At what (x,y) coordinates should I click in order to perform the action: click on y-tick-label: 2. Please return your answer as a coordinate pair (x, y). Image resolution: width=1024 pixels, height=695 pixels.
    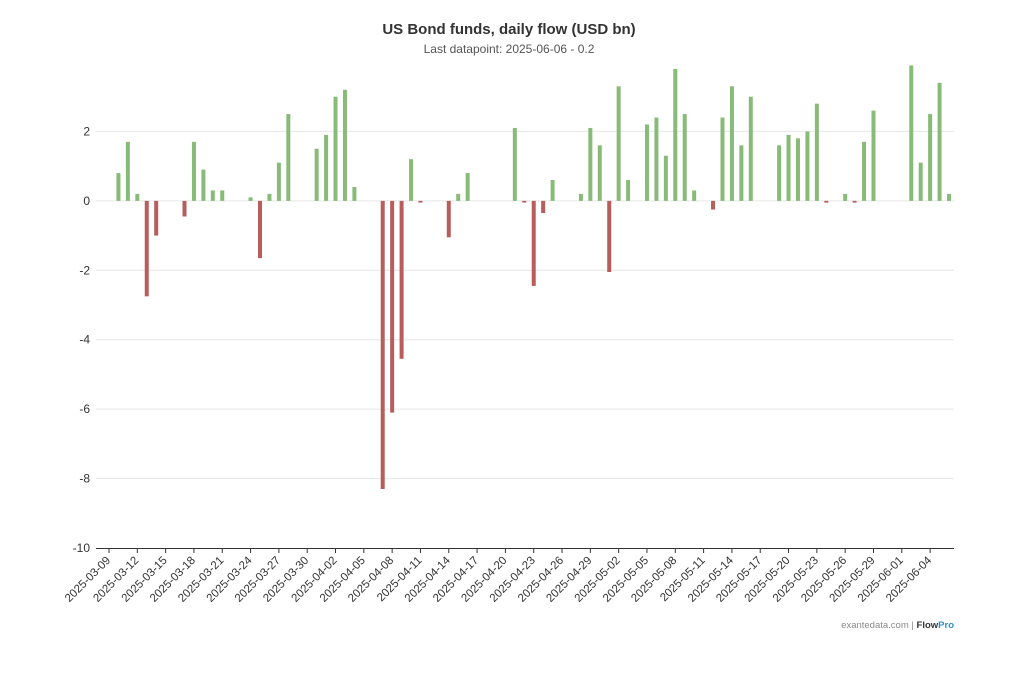
    Looking at the image, I should click on (86, 131).